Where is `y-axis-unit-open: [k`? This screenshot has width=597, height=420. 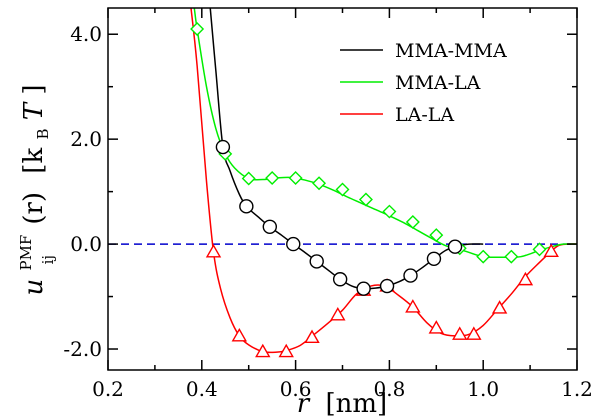
y-axis-unit-open: [k is located at coordinates (34, 161).